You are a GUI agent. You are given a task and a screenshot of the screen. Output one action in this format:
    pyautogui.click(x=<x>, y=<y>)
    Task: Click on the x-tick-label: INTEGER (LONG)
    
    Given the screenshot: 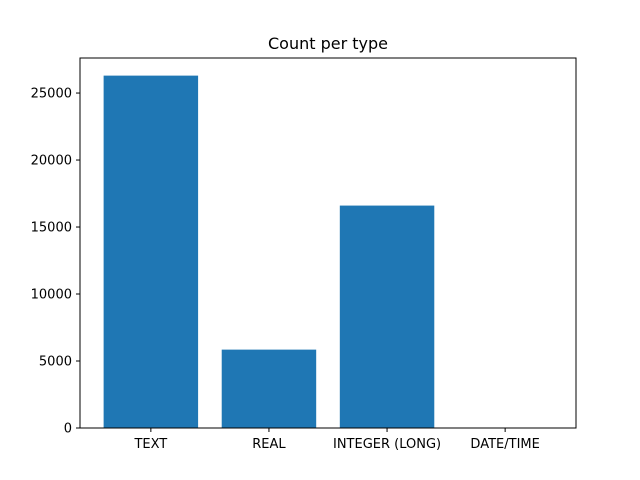 What is the action you would take?
    pyautogui.click(x=387, y=444)
    